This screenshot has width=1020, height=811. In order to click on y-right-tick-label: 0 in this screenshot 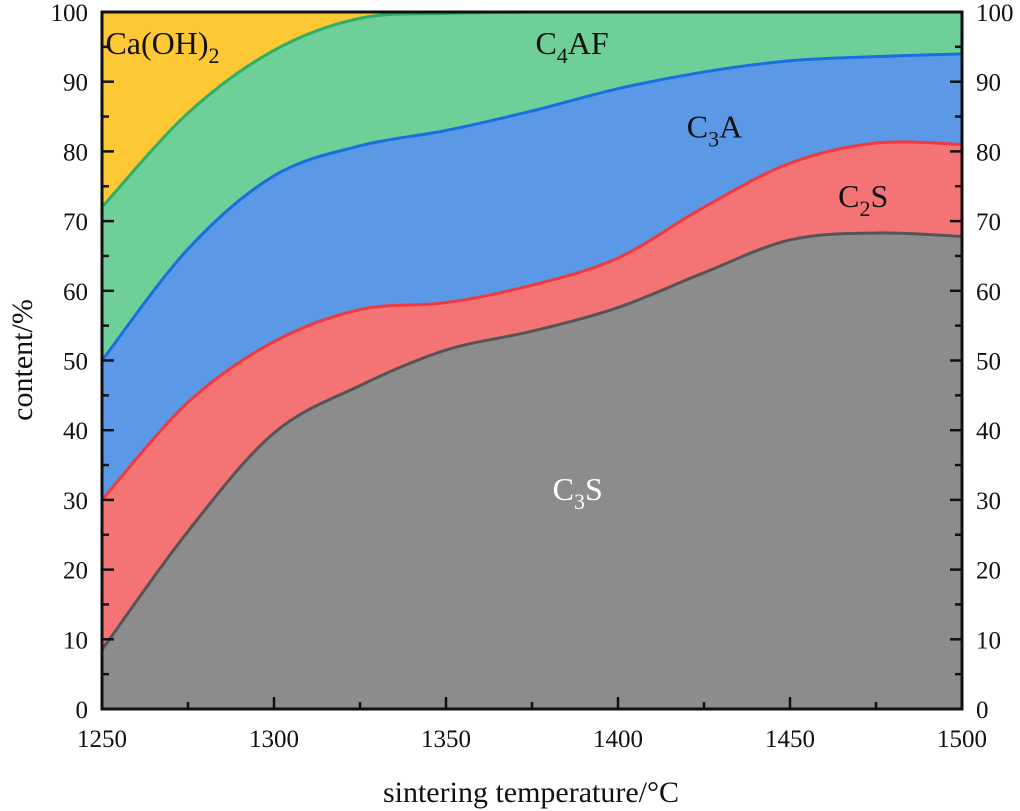, I will do `click(982, 710)`.